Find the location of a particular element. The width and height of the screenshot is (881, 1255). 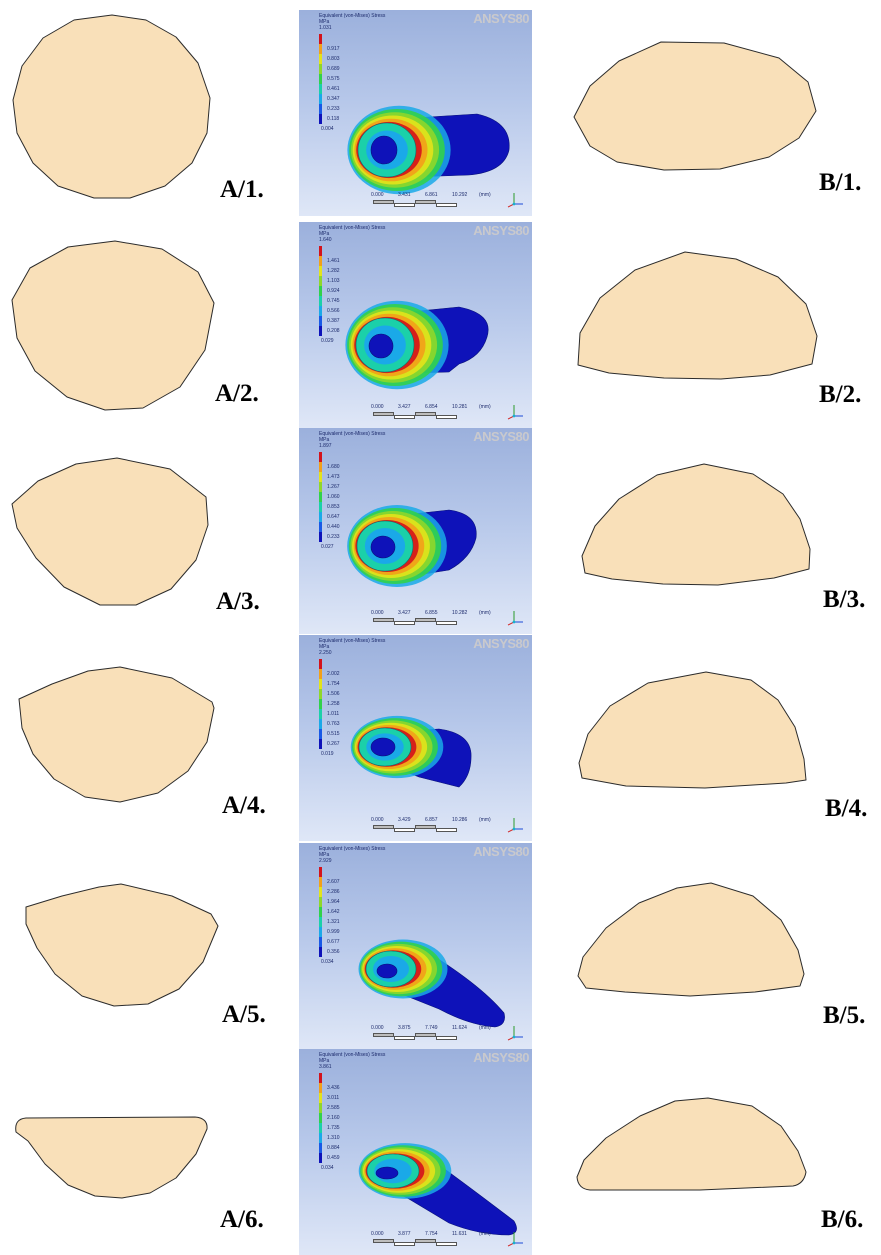

legend-row: 0.461 is located at coordinates (329, 89).